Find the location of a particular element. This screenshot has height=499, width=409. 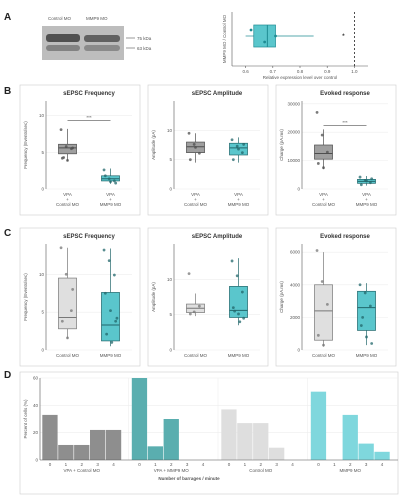

y-axis-label: Charge (pA.ms) is located at coordinates (281, 297).